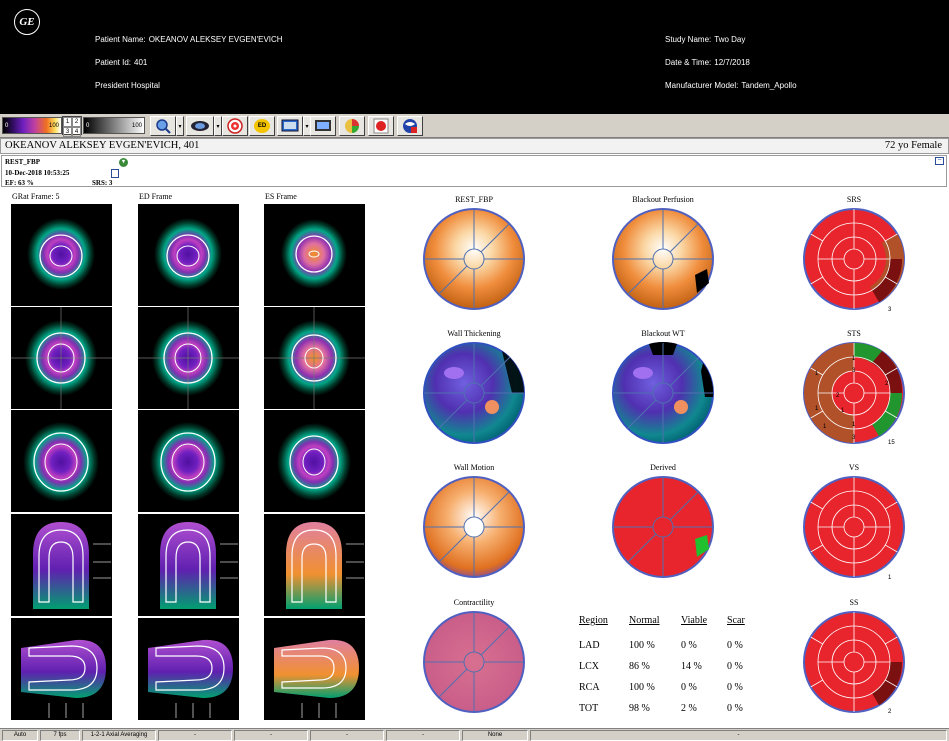 This screenshot has height=741, width=949. What do you see at coordinates (61, 255) in the screenshot?
I see `grat-short-axis-apical` at bounding box center [61, 255].